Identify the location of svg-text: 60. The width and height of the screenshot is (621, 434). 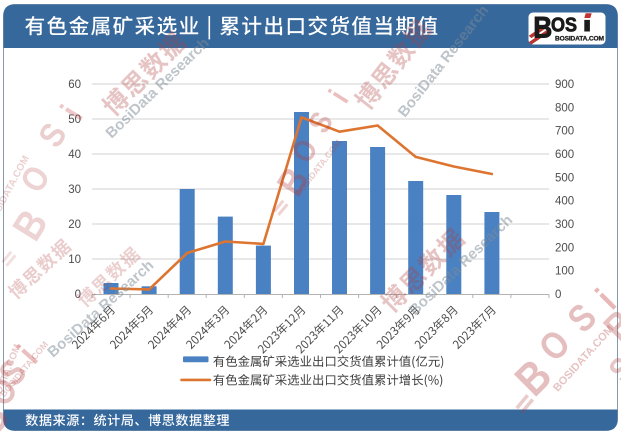
(74, 85).